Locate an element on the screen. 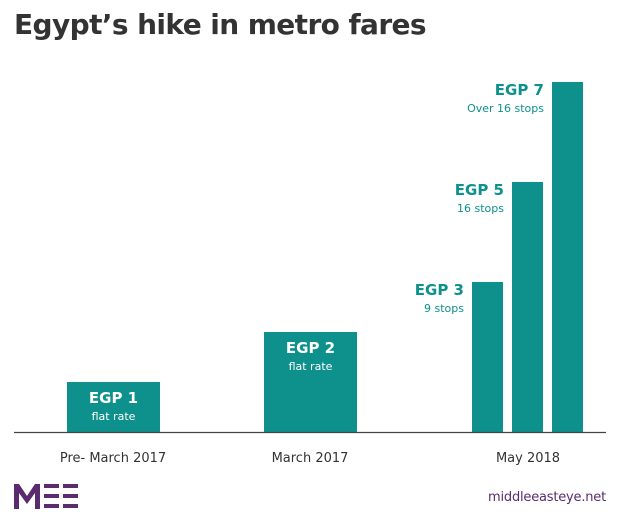 The width and height of the screenshot is (620, 521). mee-logo is located at coordinates (46, 496).